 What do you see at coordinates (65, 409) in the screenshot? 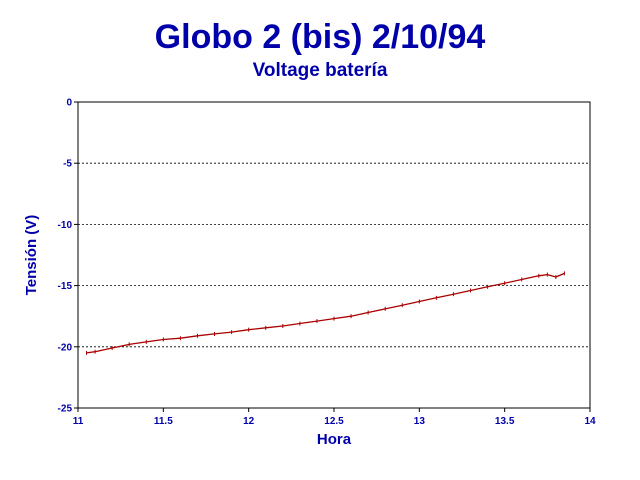
I see `y-tick-label: -25` at bounding box center [65, 409].